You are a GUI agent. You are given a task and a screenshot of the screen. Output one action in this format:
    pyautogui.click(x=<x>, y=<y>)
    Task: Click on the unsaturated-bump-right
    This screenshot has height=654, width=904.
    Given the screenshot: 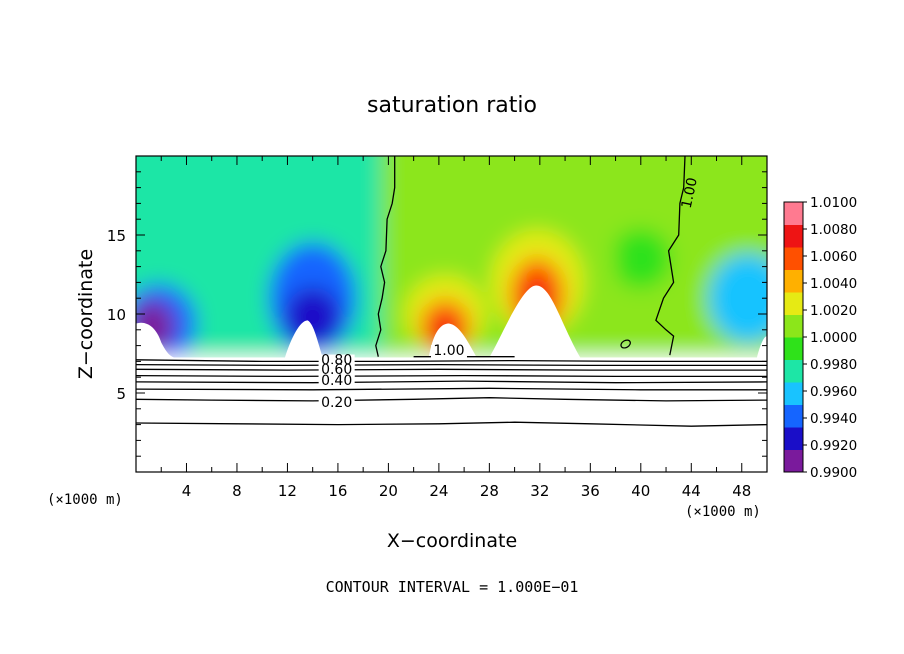 What is the action you would take?
    pyautogui.click(x=761, y=347)
    